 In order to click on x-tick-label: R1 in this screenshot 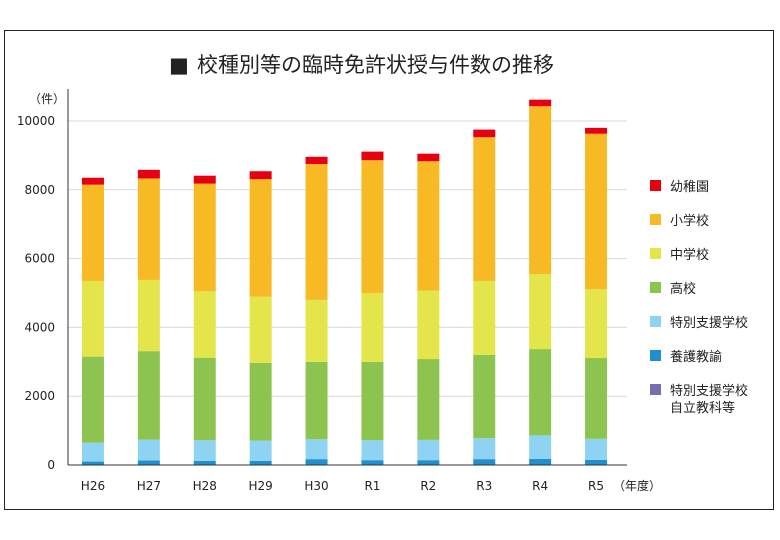, I will do `click(372, 486)`.